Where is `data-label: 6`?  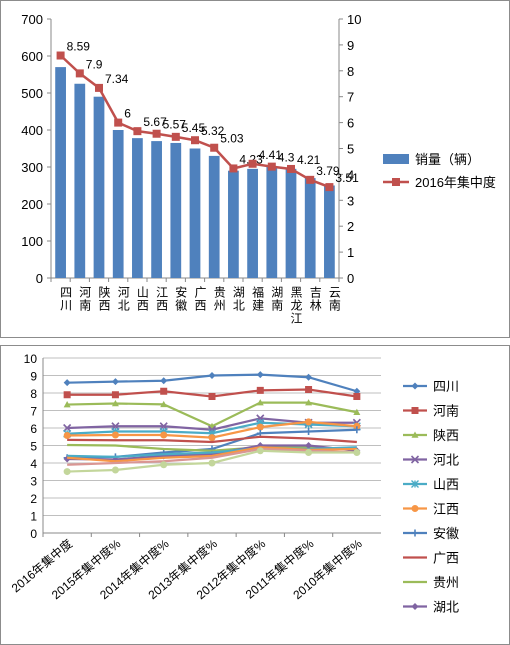
data-label: 6 is located at coordinates (127, 114).